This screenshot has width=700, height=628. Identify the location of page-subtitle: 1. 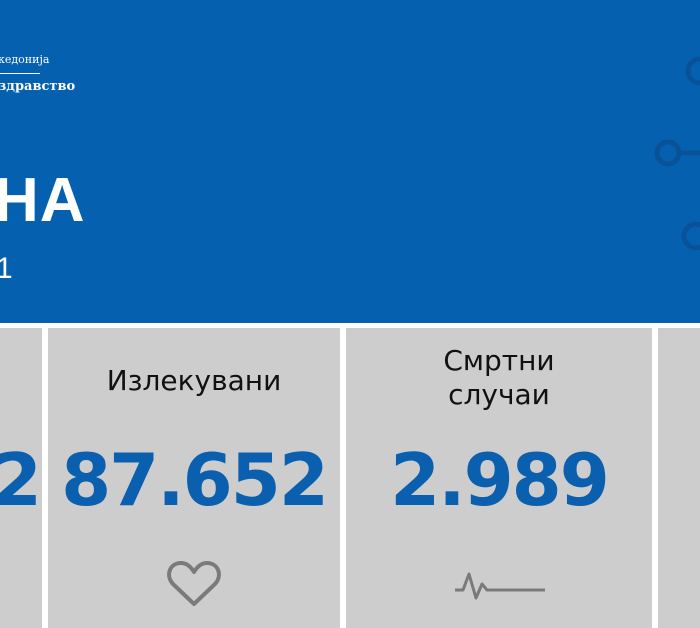
(6, 268).